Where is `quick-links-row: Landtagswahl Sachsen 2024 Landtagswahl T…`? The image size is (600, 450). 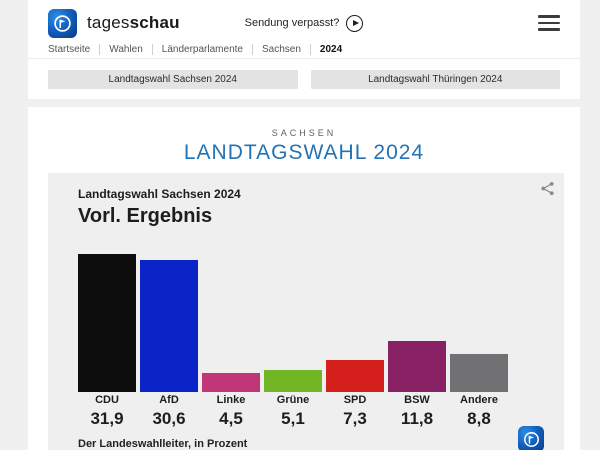 quick-links-row: Landtagswahl Sachsen 2024 Landtagswahl T… is located at coordinates (304, 74).